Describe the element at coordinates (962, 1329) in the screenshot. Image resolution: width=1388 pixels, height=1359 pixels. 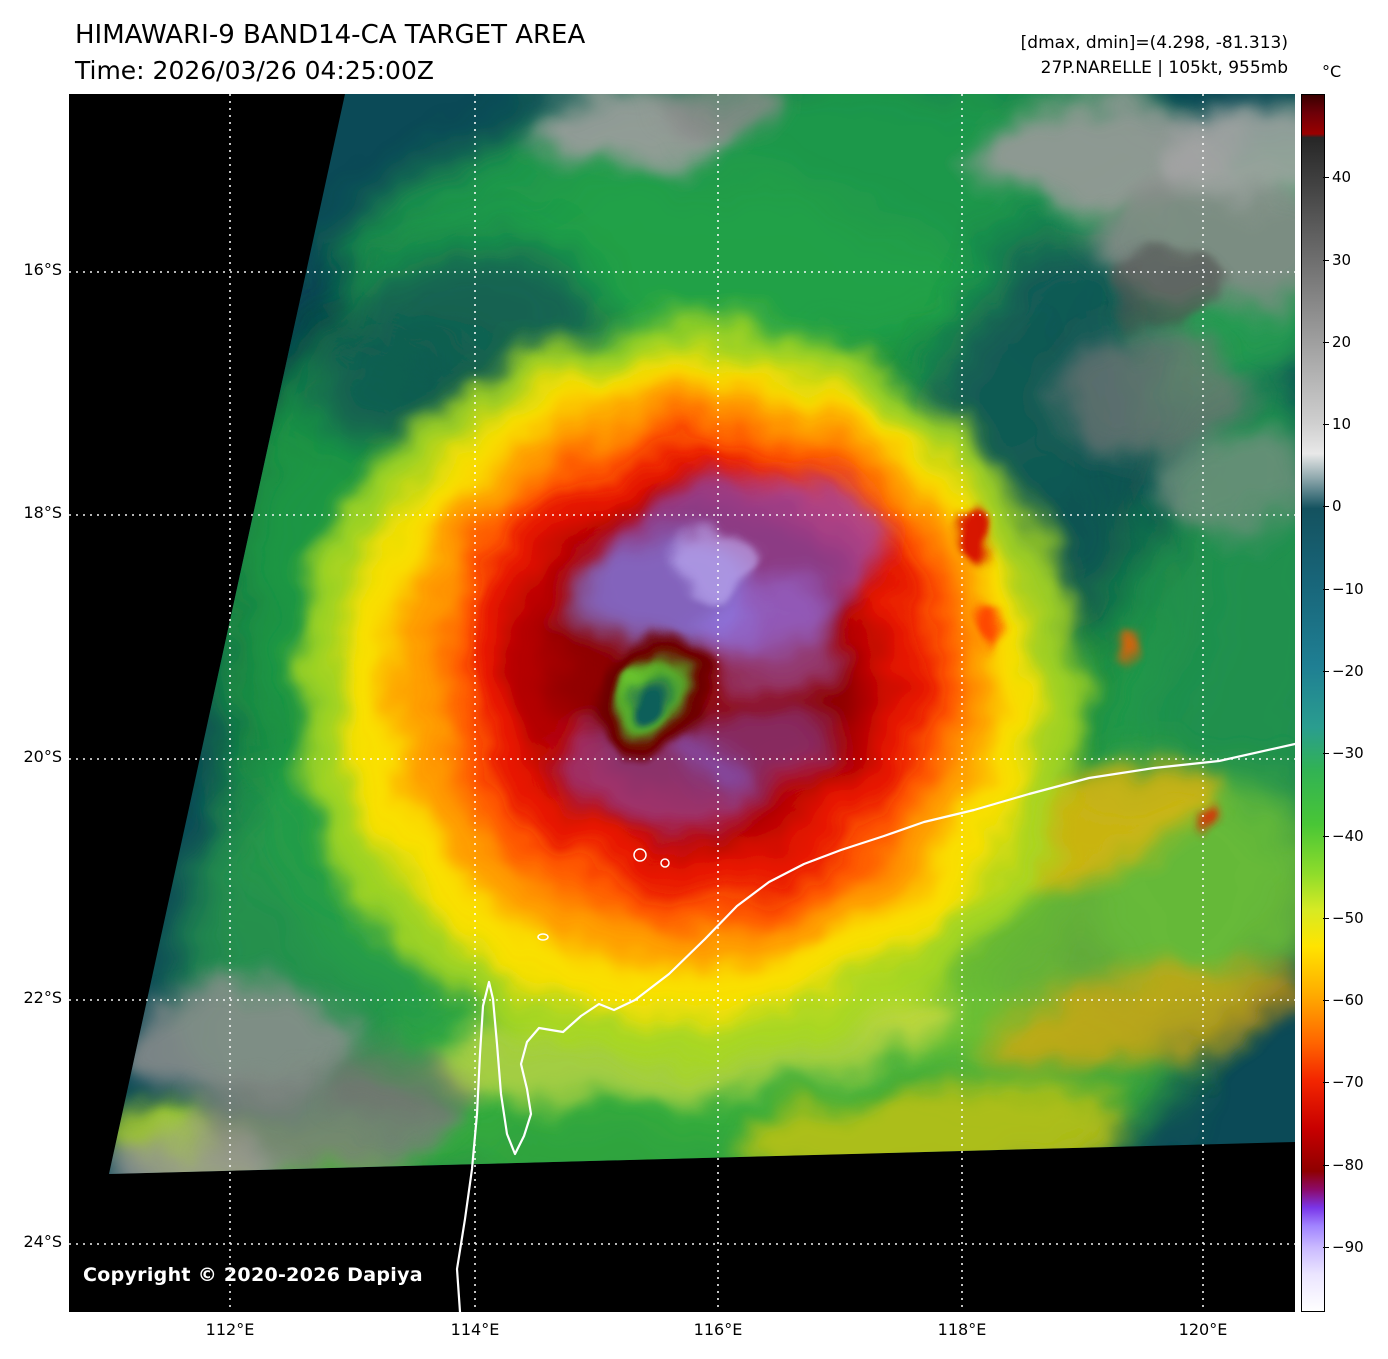
I see `lon-tick-118e: 118°E` at that location.